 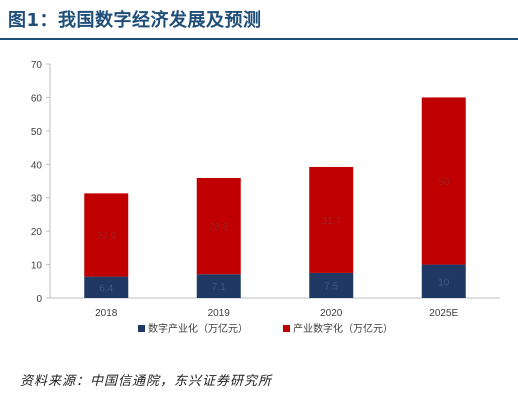 What do you see at coordinates (37, 232) in the screenshot?
I see `y-tick-label: 20` at bounding box center [37, 232].